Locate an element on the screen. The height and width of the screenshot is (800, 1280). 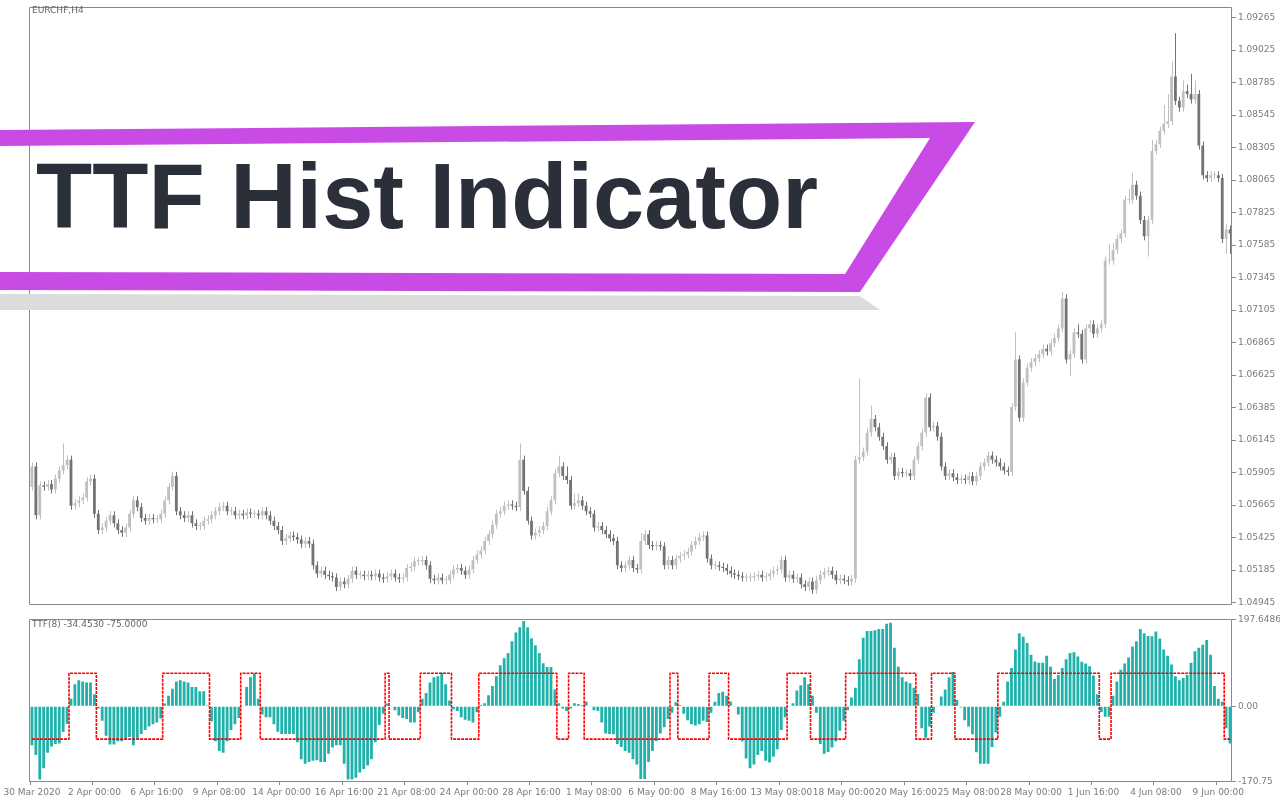
y-tick-label: 1.05905 is located at coordinates (1257, 471).